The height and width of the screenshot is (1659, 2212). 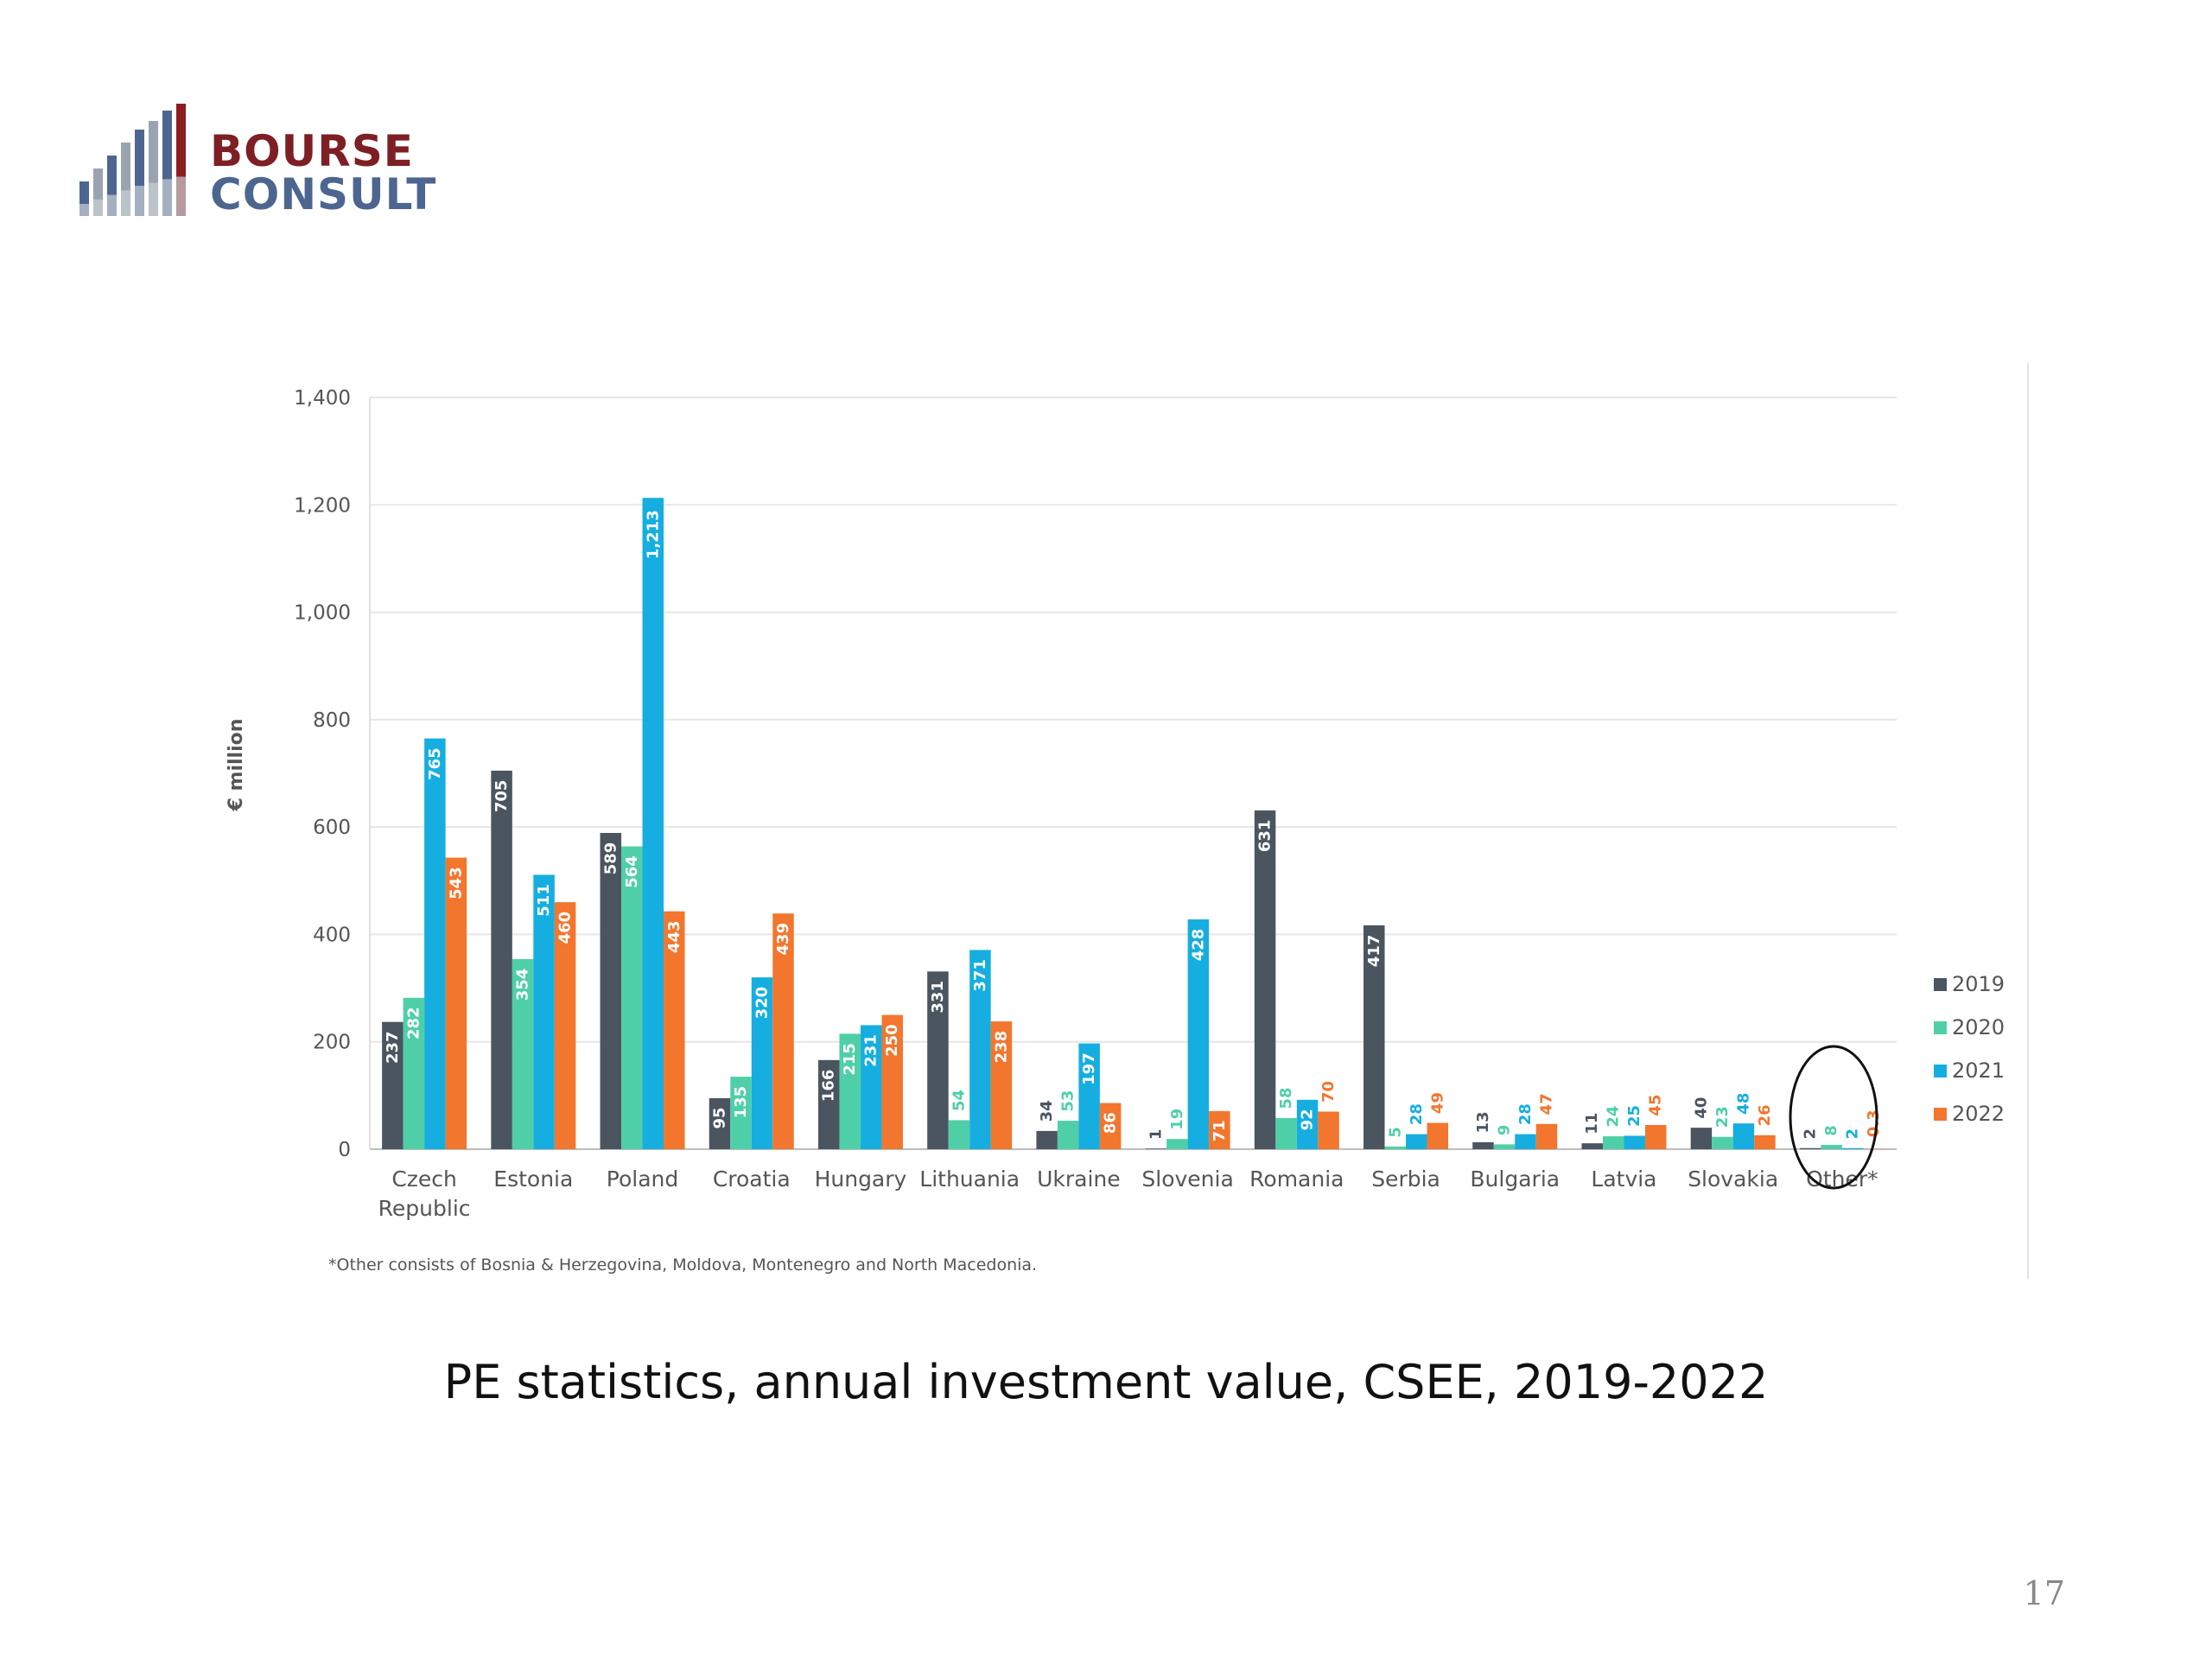 I want to click on bar-value-label: 58, so click(x=1286, y=1098).